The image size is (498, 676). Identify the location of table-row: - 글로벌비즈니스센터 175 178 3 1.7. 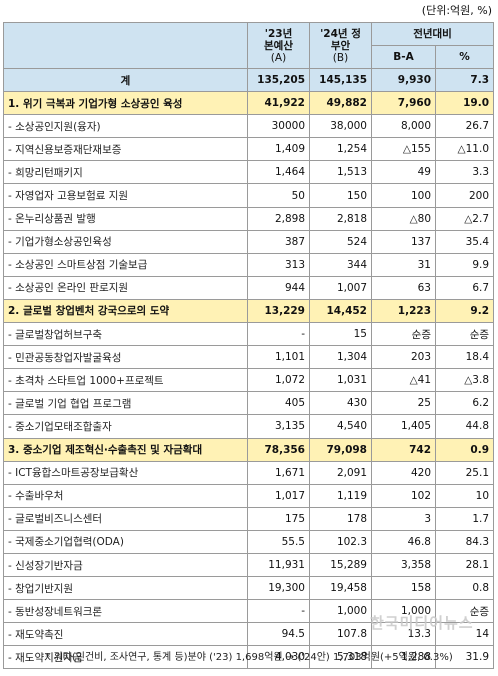
(249, 518).